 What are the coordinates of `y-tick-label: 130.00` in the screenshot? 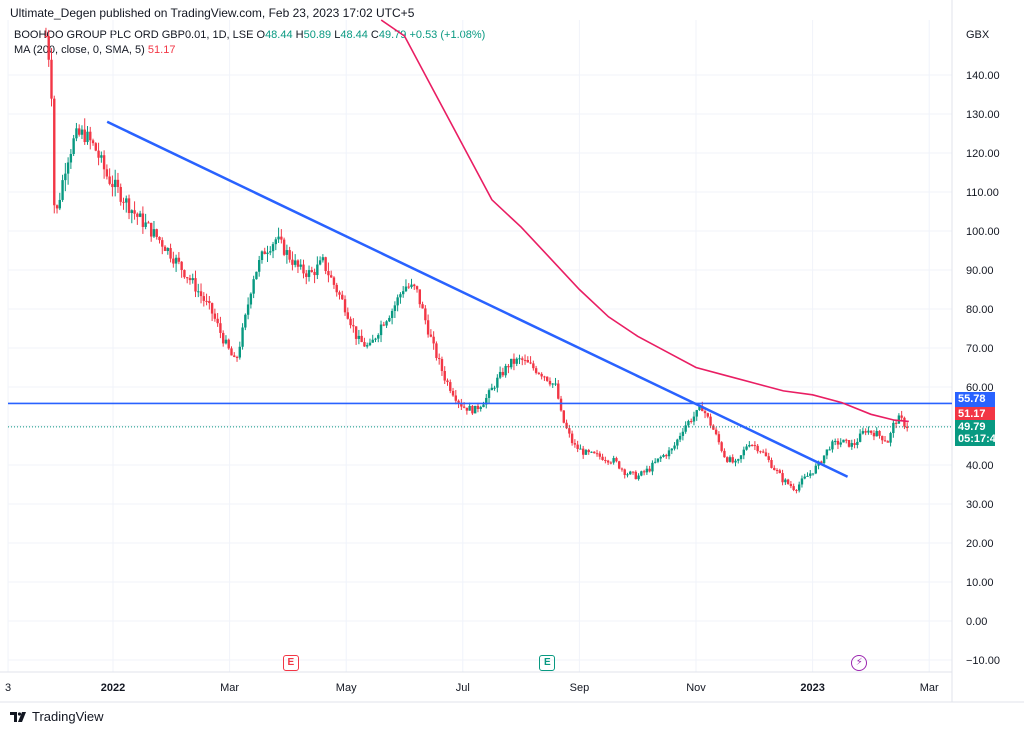 It's located at (983, 115).